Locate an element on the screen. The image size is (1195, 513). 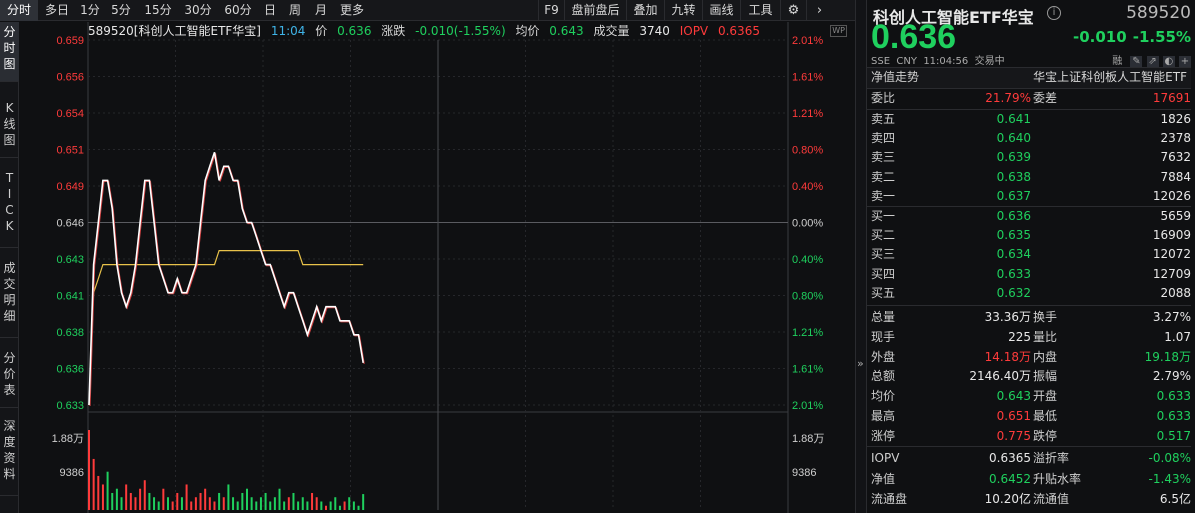
pct-tick-label: 1.21% is located at coordinates (807, 333).